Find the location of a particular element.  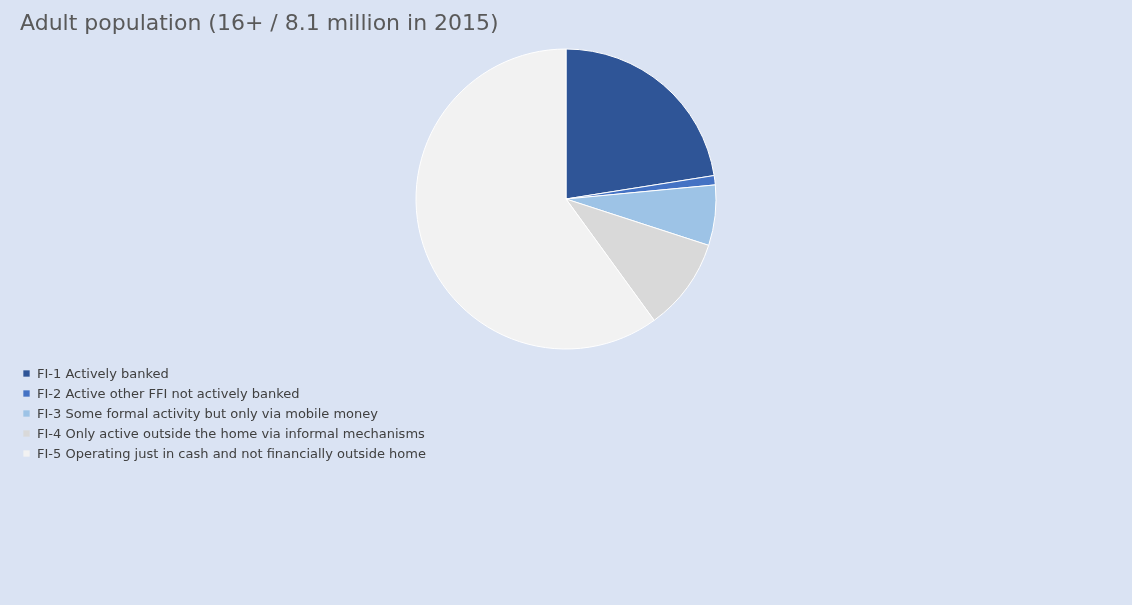

legend-label: FI-1 Actively banked is located at coordinates (103, 373).